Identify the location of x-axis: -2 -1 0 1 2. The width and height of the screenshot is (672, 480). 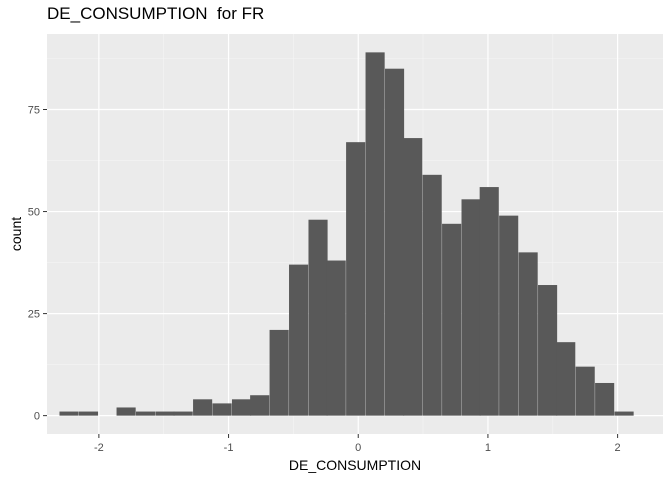
(357, 444).